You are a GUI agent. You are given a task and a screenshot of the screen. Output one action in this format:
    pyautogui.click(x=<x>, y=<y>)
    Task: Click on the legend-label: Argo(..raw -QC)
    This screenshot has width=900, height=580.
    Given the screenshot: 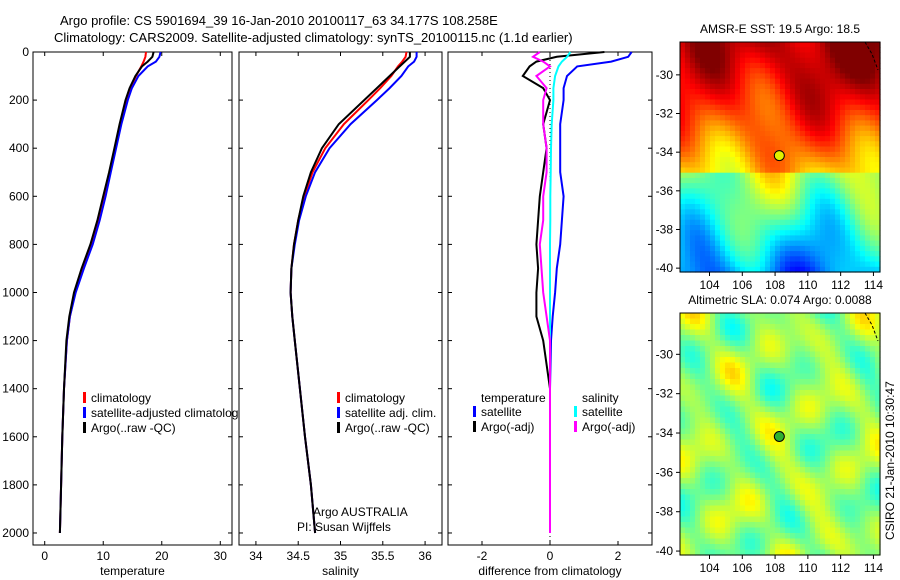 What is the action you would take?
    pyautogui.click(x=387, y=428)
    